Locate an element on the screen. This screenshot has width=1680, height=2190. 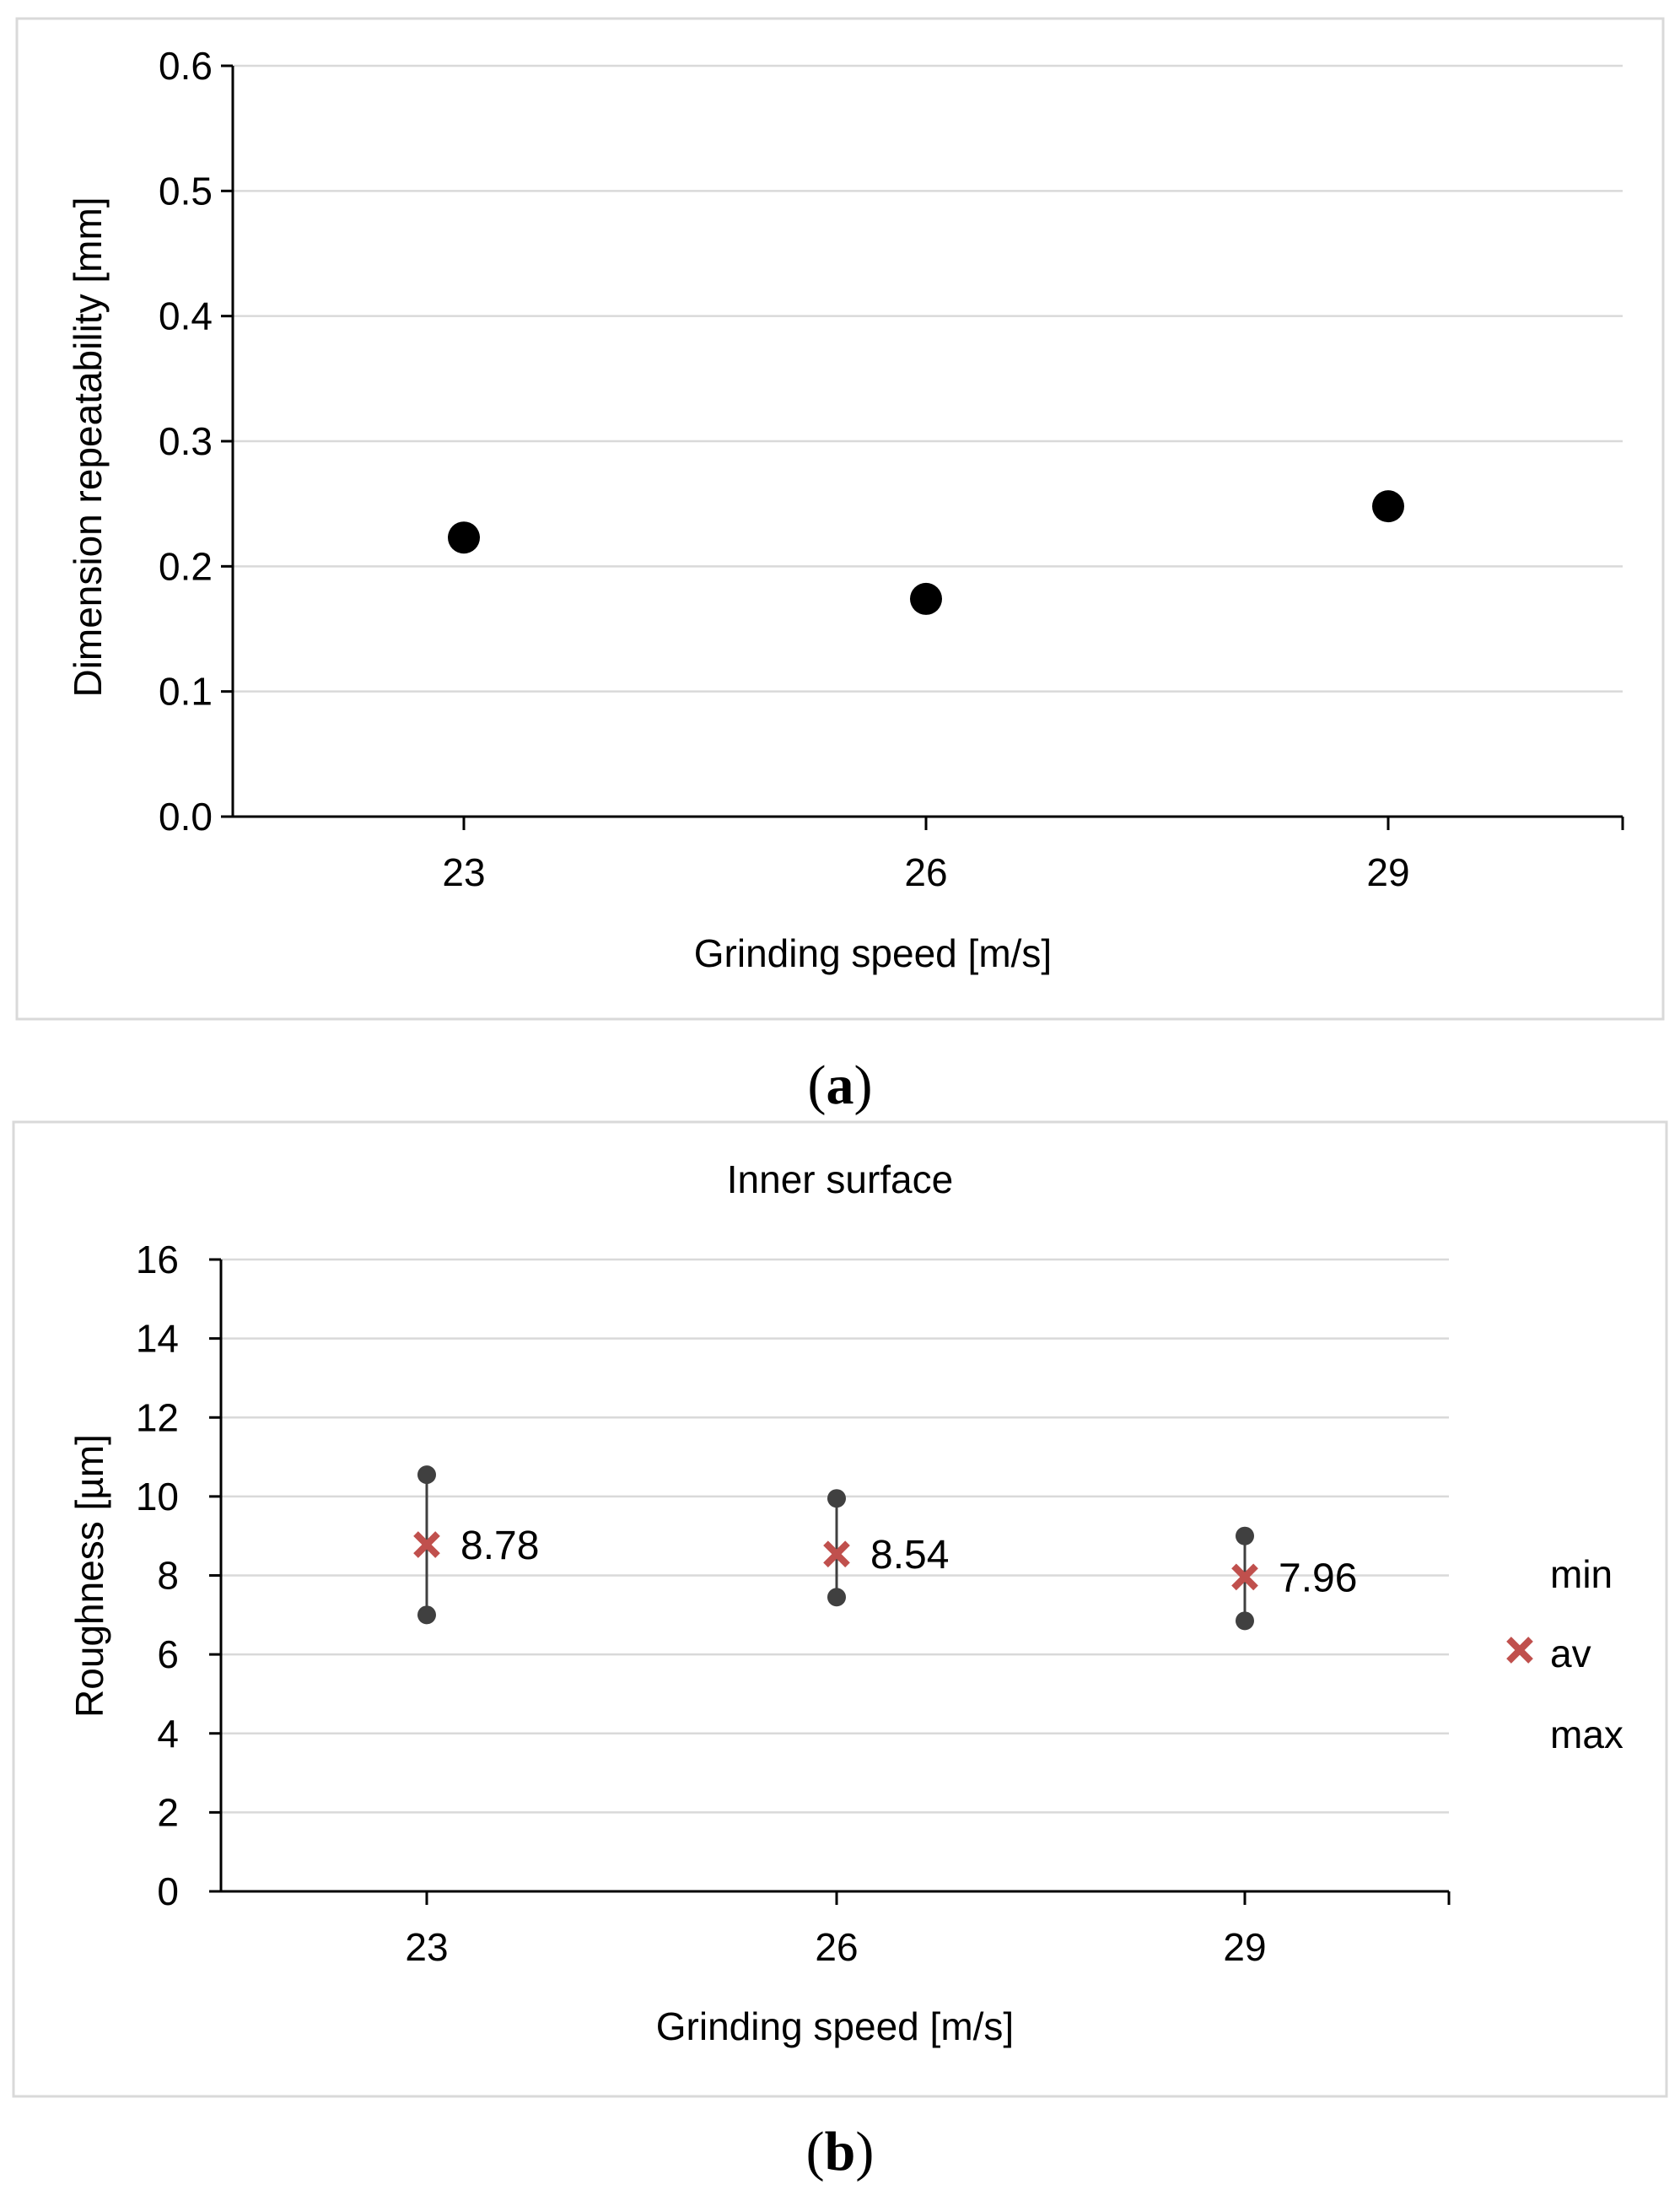
caption-b: (b) is located at coordinates (841, 2151).